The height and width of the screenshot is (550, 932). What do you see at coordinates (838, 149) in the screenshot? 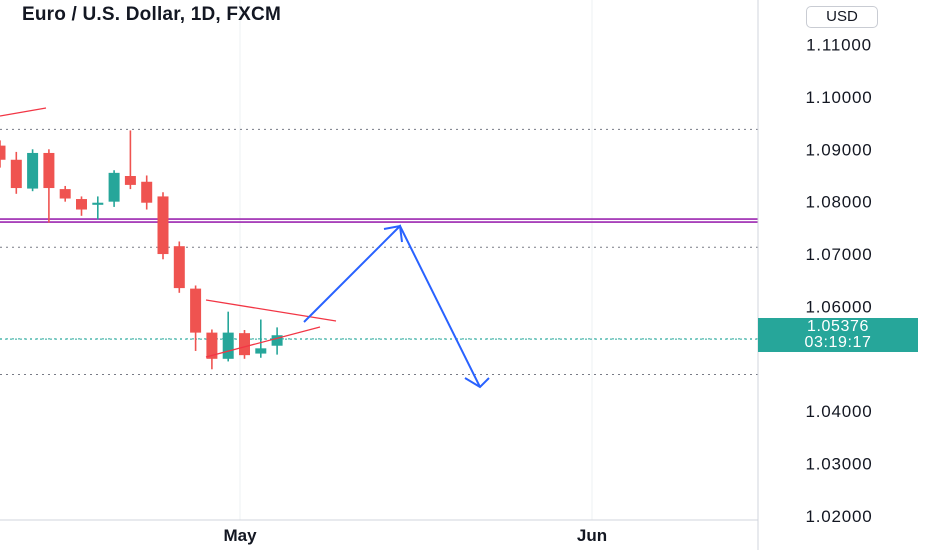
I see `ytick-label: 1.09000` at bounding box center [838, 149].